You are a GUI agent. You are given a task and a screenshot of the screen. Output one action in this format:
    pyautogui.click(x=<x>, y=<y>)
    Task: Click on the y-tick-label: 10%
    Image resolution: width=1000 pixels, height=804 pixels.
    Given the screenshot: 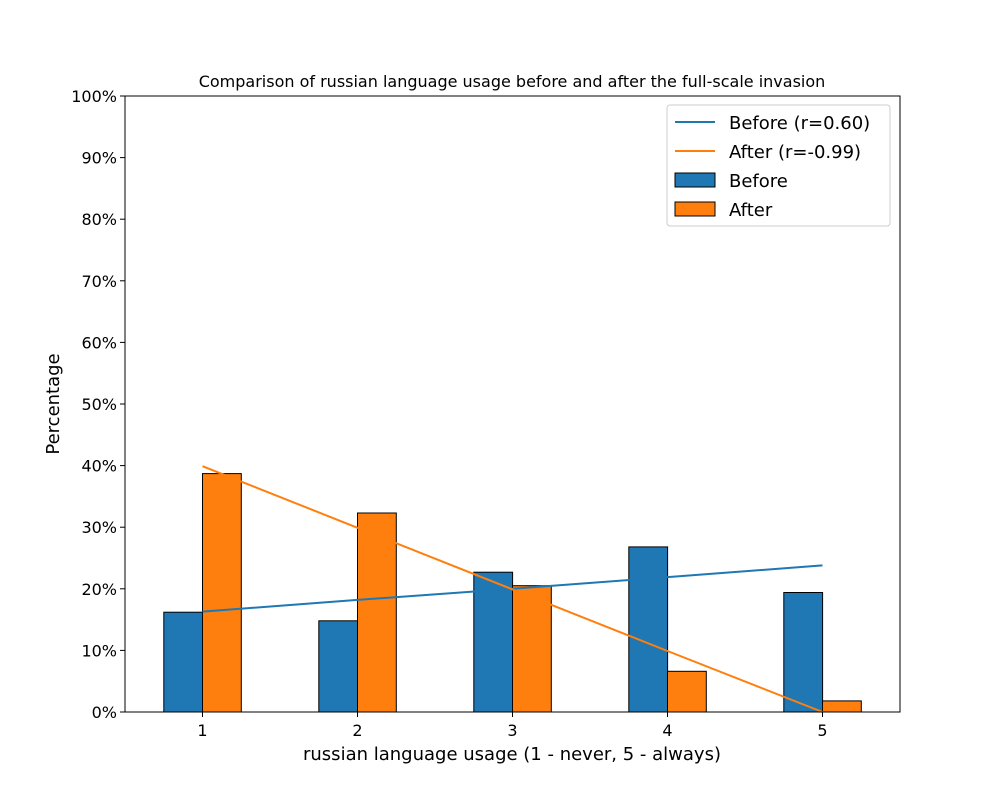 What is the action you would take?
    pyautogui.click(x=99, y=650)
    